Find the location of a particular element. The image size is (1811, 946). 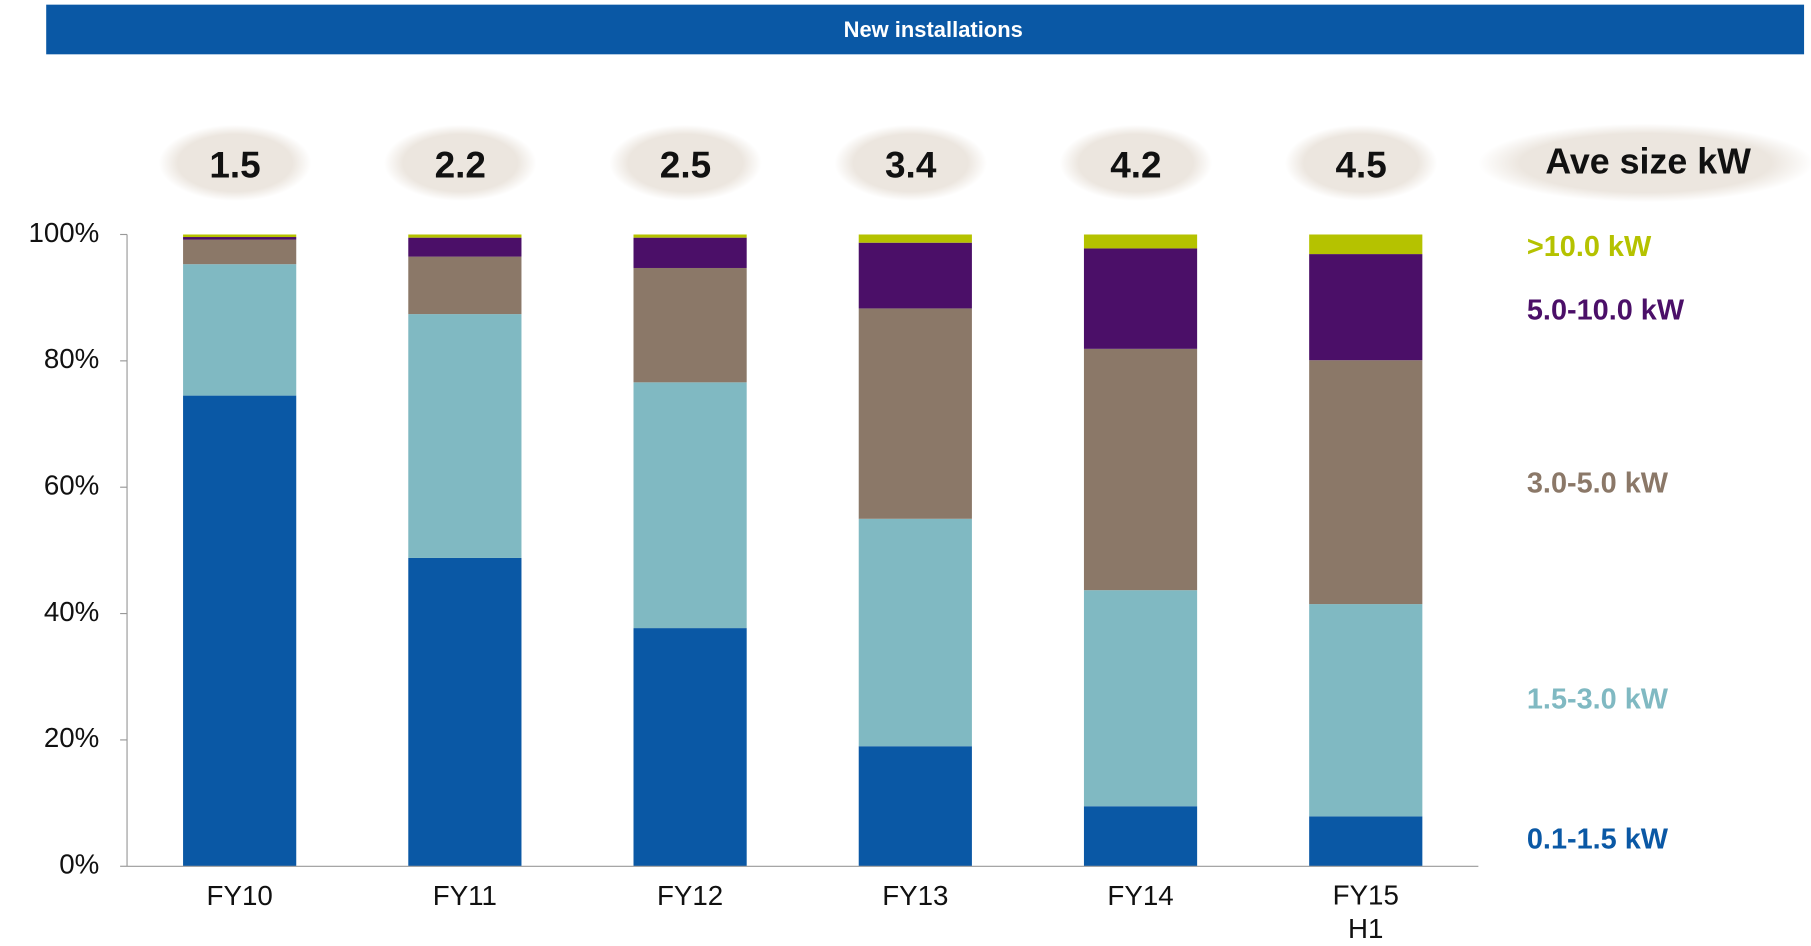

avg-size-value: 2.2 is located at coordinates (460, 164).